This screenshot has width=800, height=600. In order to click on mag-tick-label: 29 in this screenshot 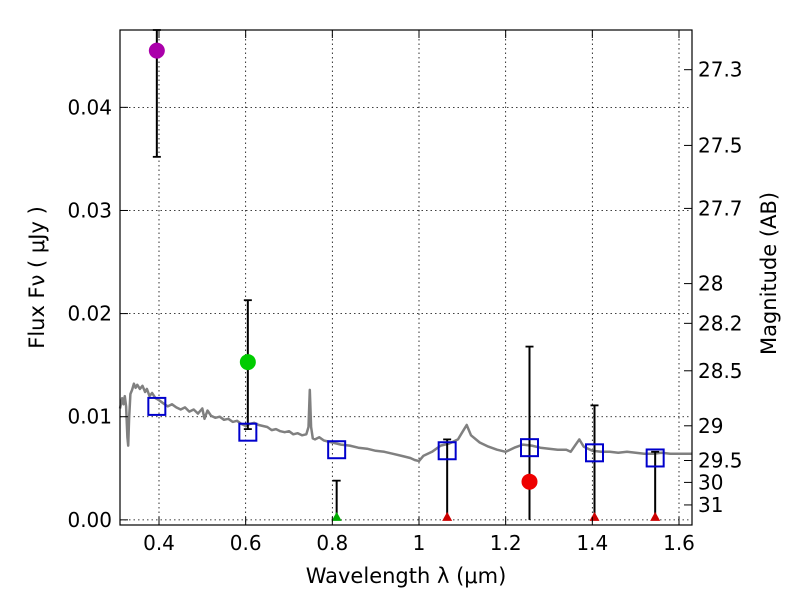, I will do `click(710, 426)`.